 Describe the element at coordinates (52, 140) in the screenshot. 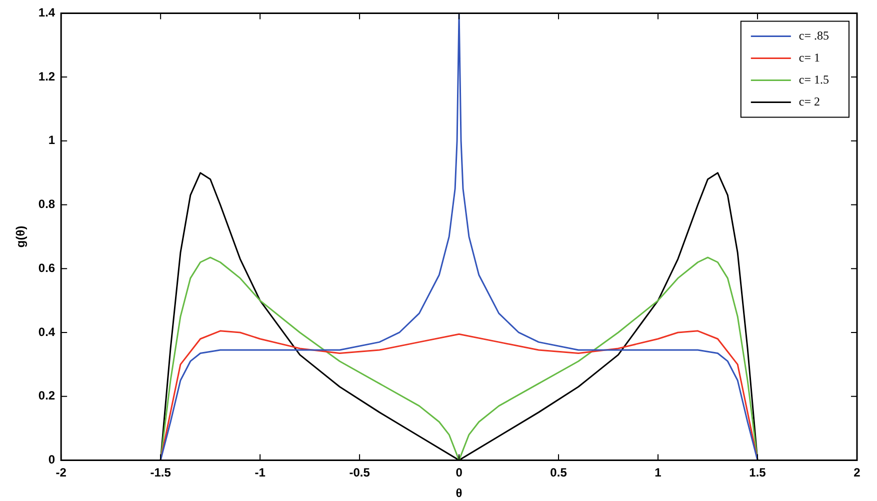

I see `y-tick-label: 1` at that location.